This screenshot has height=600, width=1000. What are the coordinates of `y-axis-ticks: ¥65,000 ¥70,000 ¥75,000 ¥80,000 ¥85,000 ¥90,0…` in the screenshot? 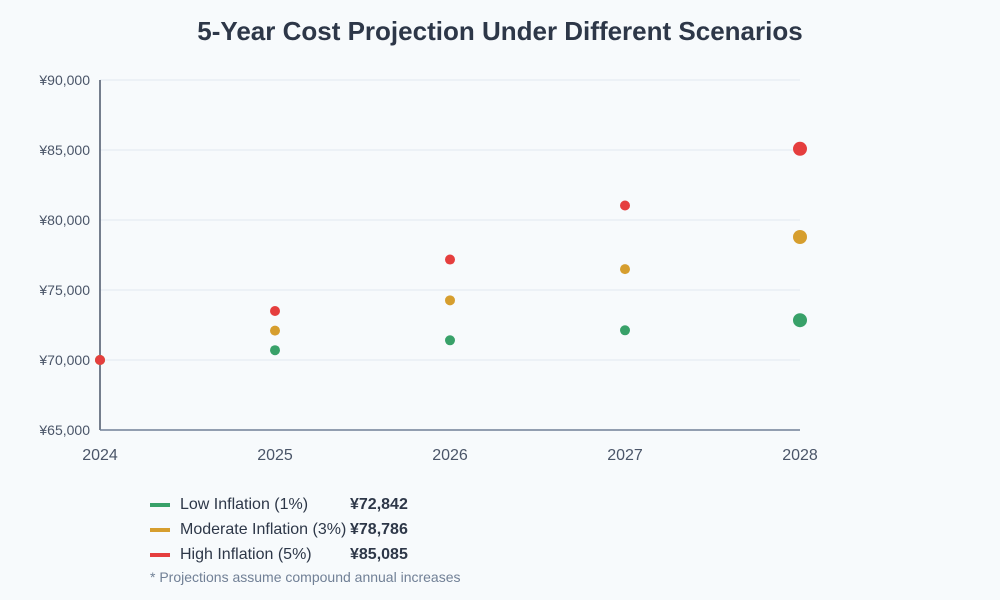 It's located at (64, 255).